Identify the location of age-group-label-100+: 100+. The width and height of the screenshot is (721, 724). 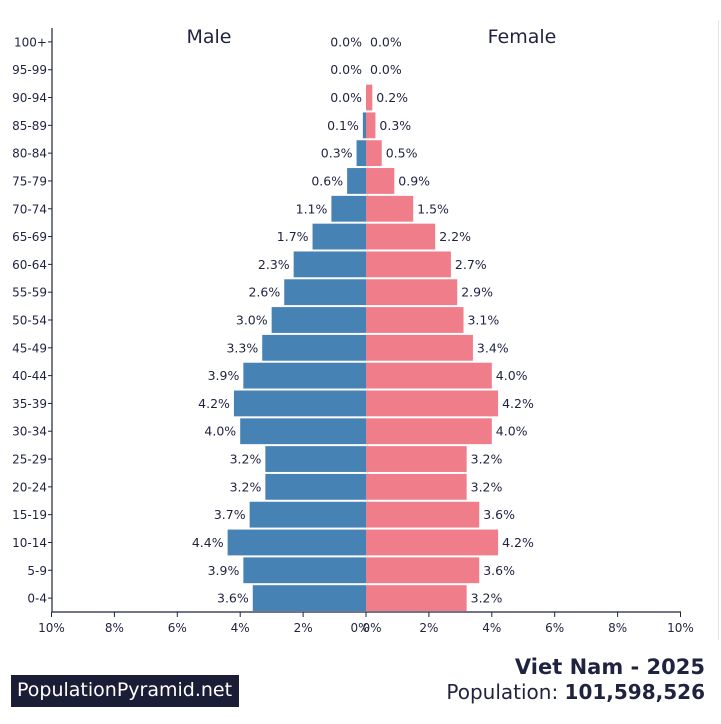
(30, 42).